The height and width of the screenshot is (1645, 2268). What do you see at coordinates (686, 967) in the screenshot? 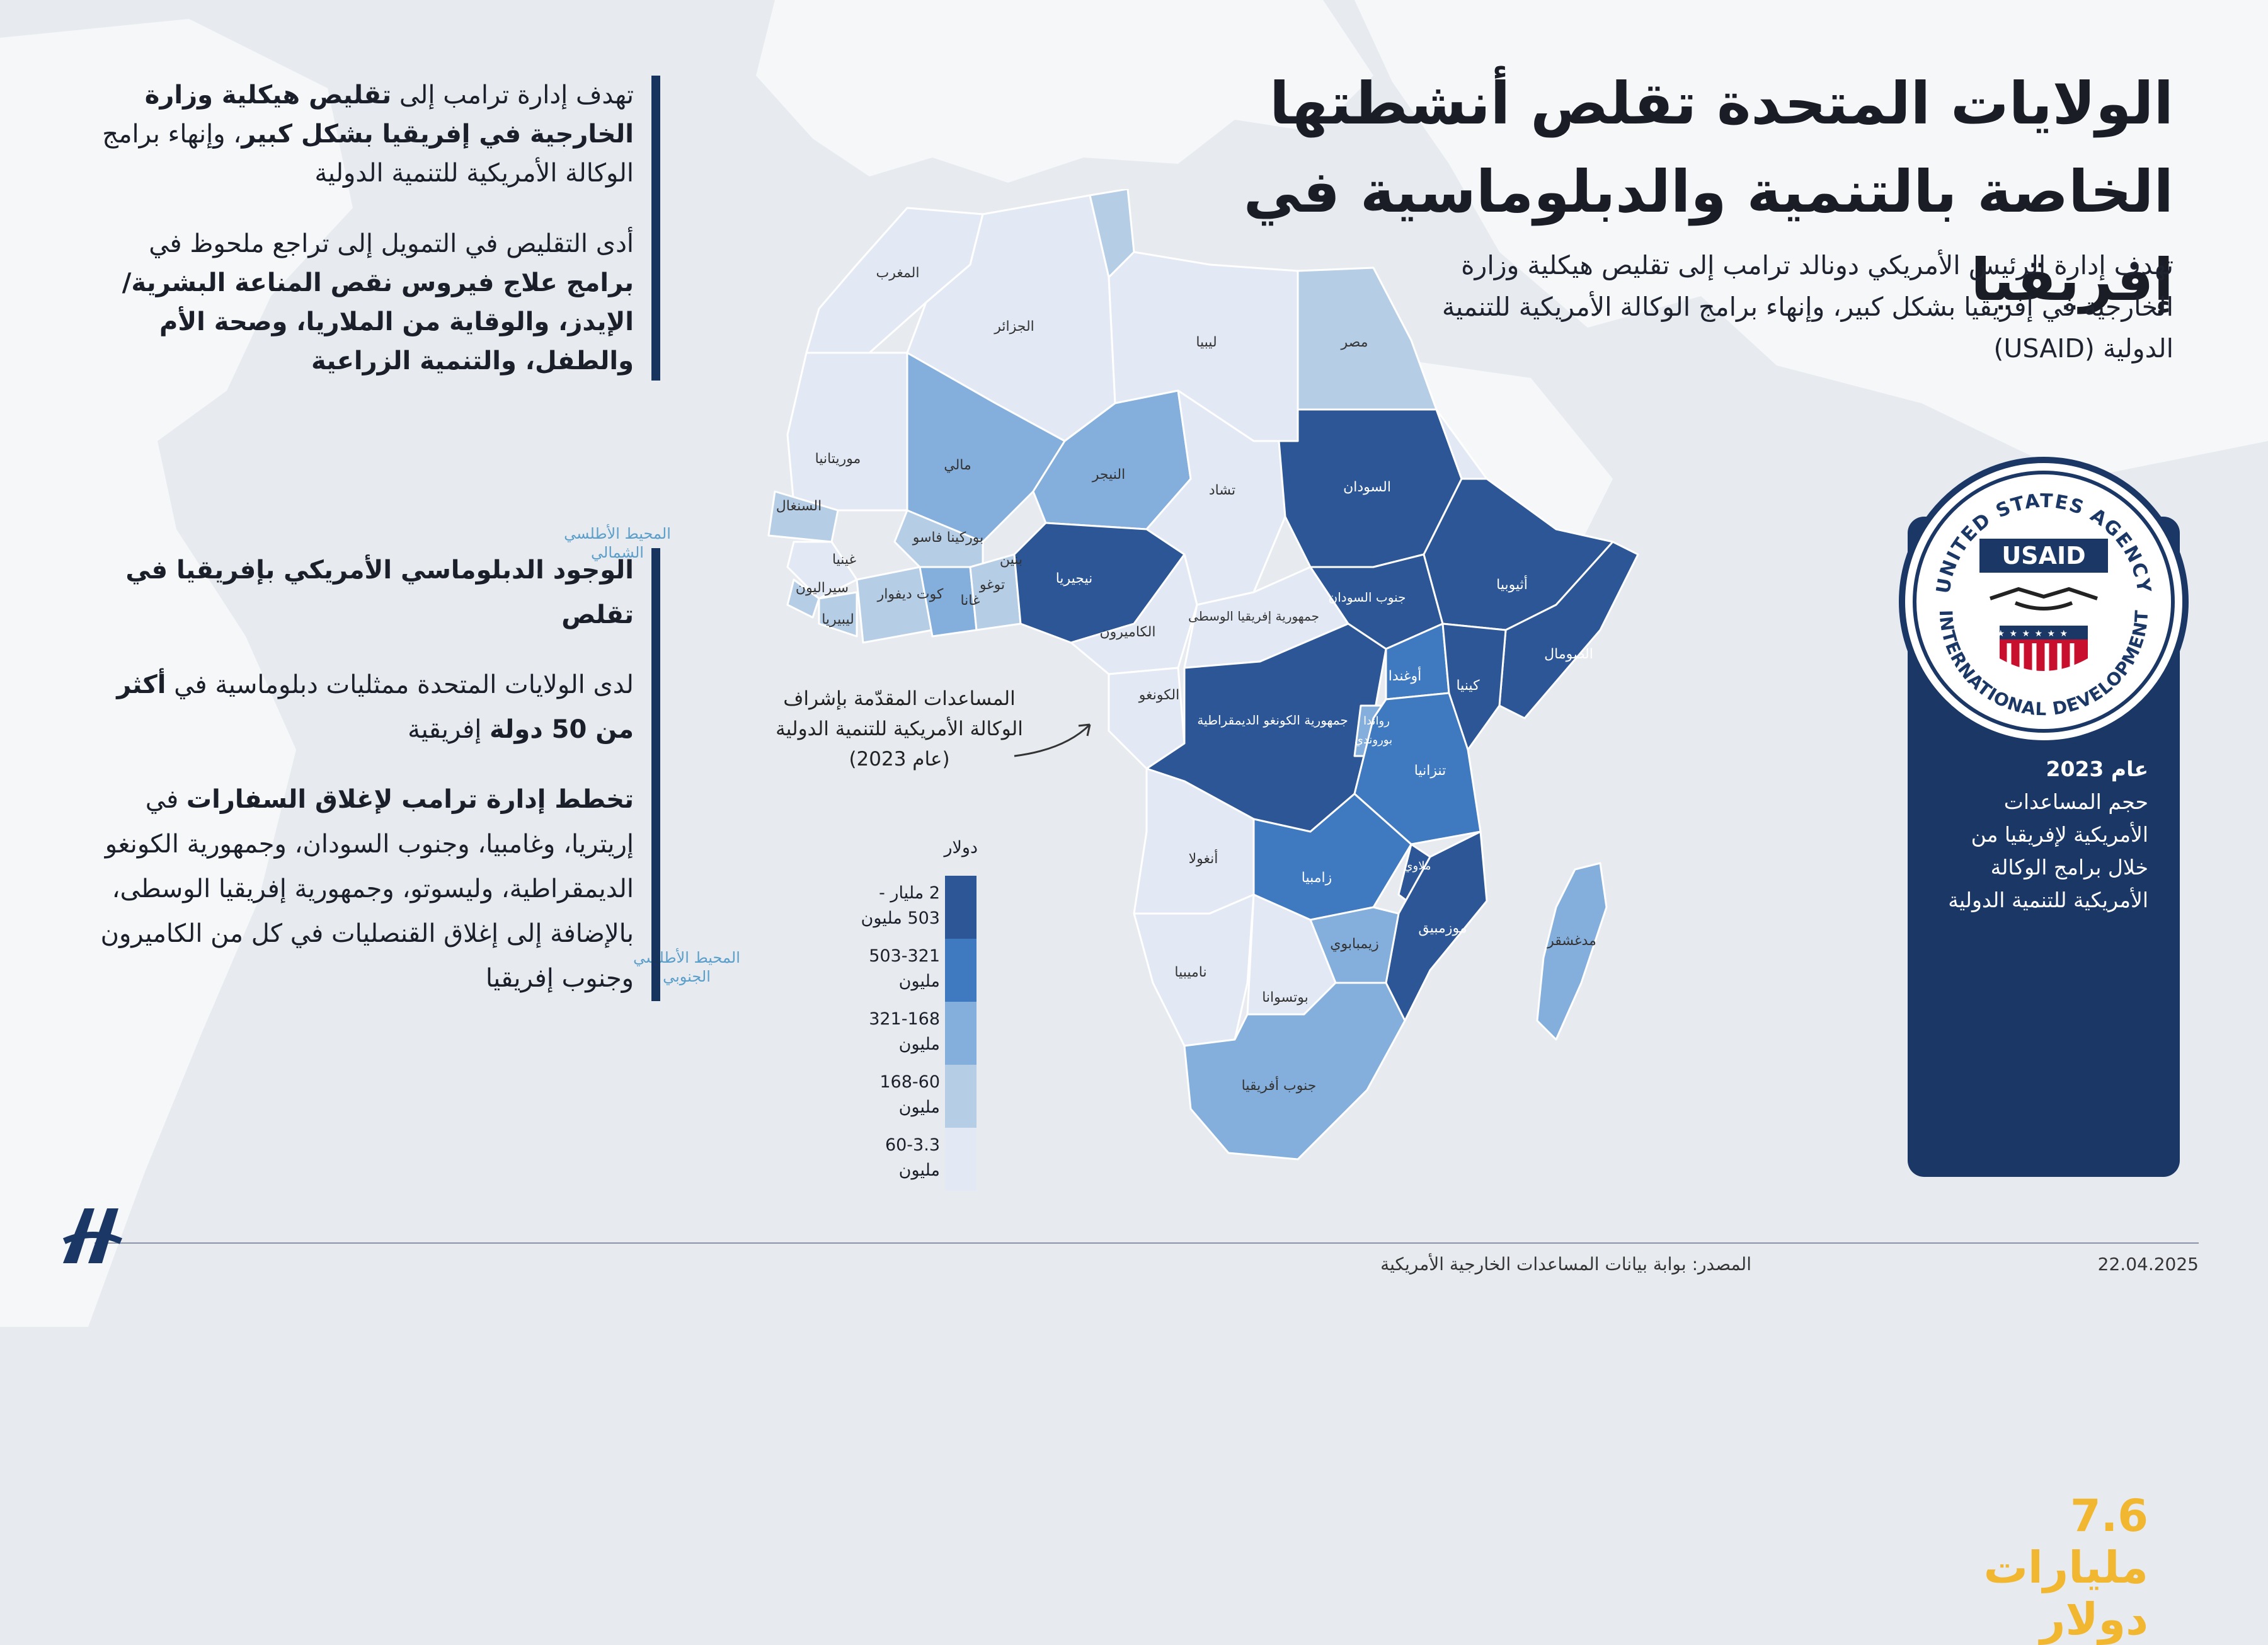
I see `ocean-label-south: المحيط الأطلسي الجنوبي` at bounding box center [686, 967].